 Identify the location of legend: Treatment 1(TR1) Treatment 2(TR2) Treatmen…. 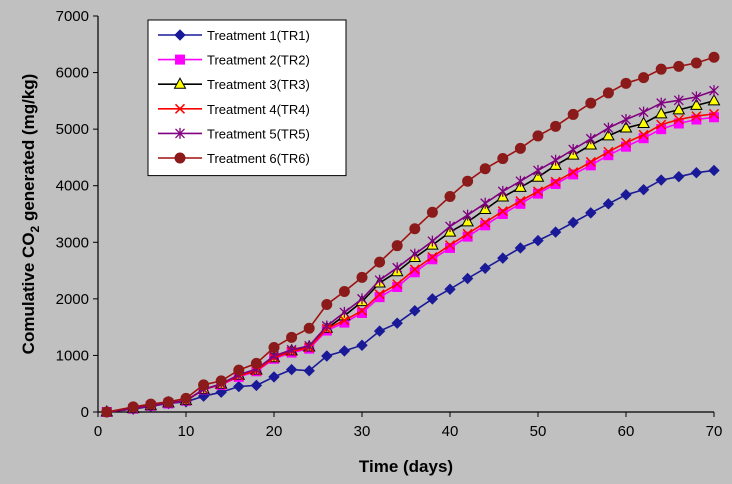
(247, 98).